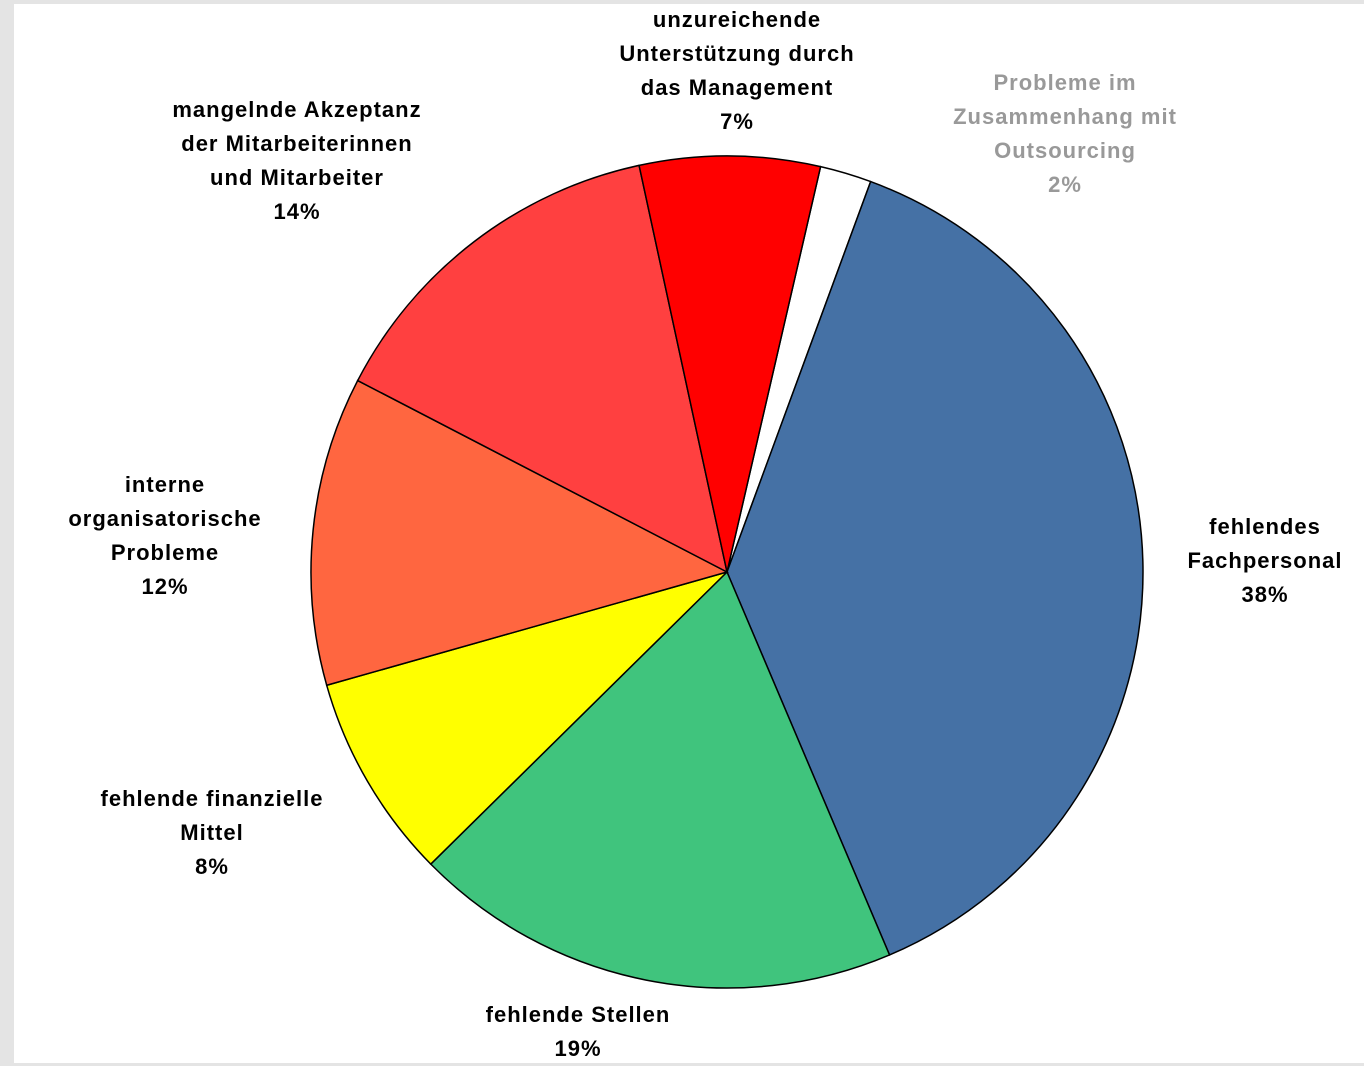 The image size is (1364, 1066). I want to click on value-label: 12%, so click(165, 586).